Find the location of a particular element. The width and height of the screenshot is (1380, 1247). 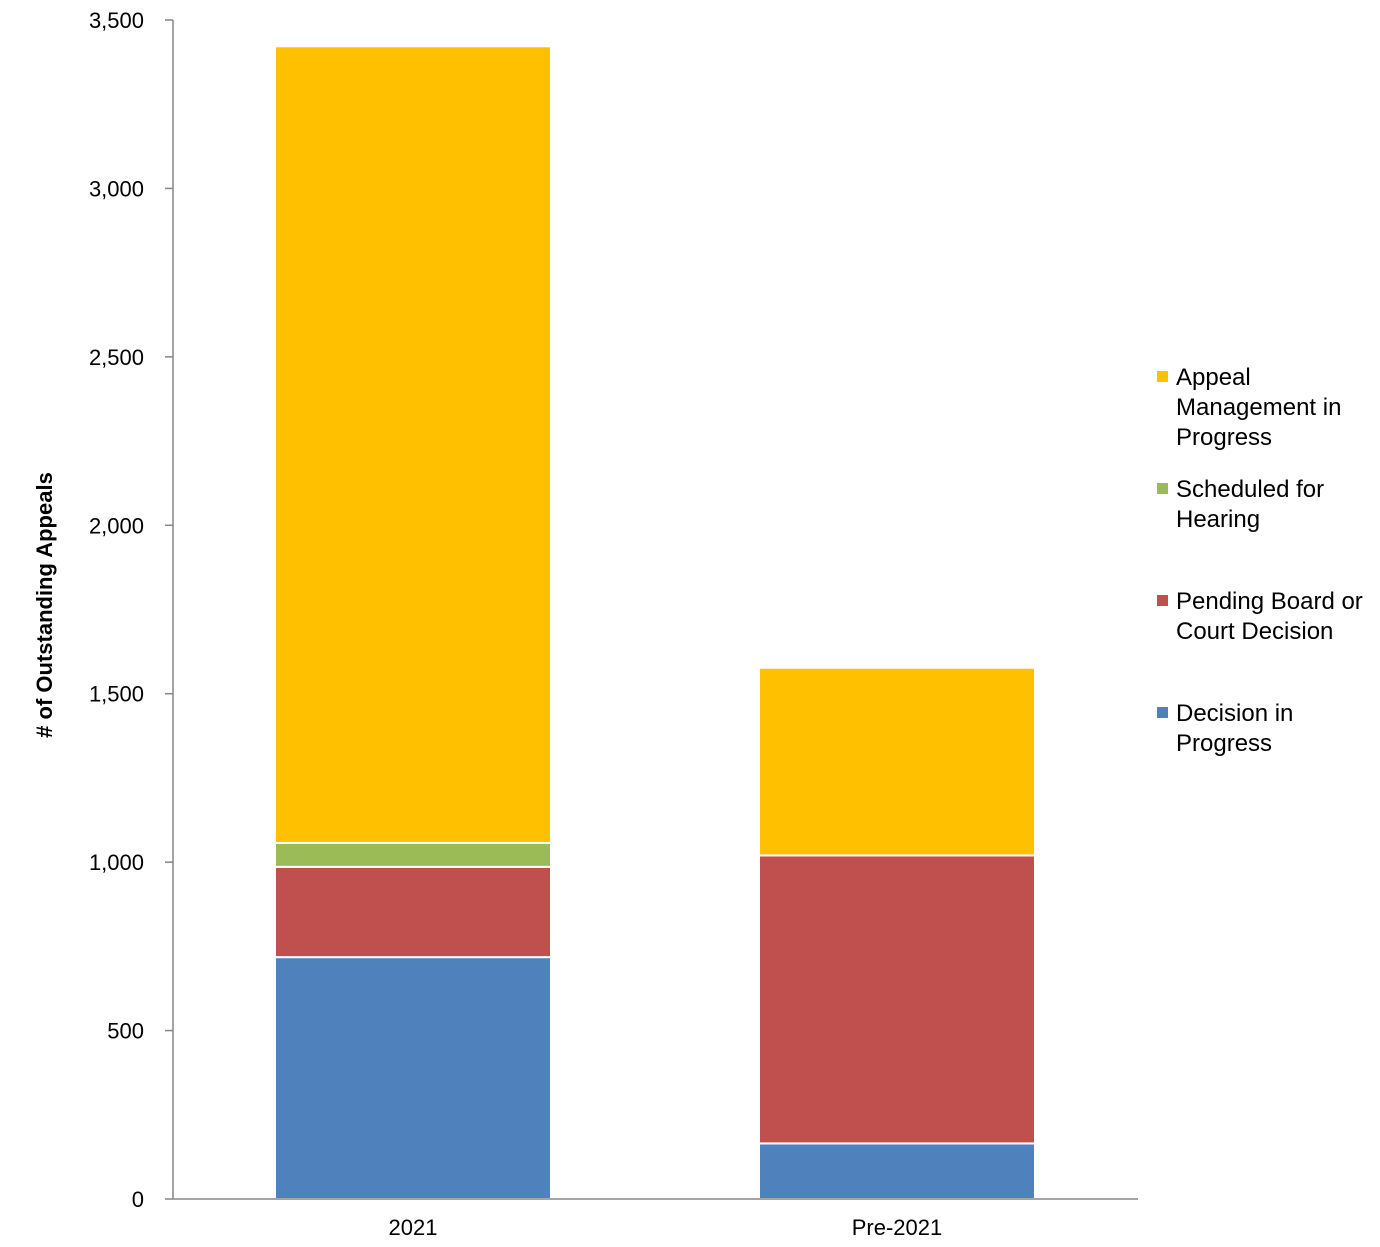

y-tick-label: 500 is located at coordinates (125, 1031).